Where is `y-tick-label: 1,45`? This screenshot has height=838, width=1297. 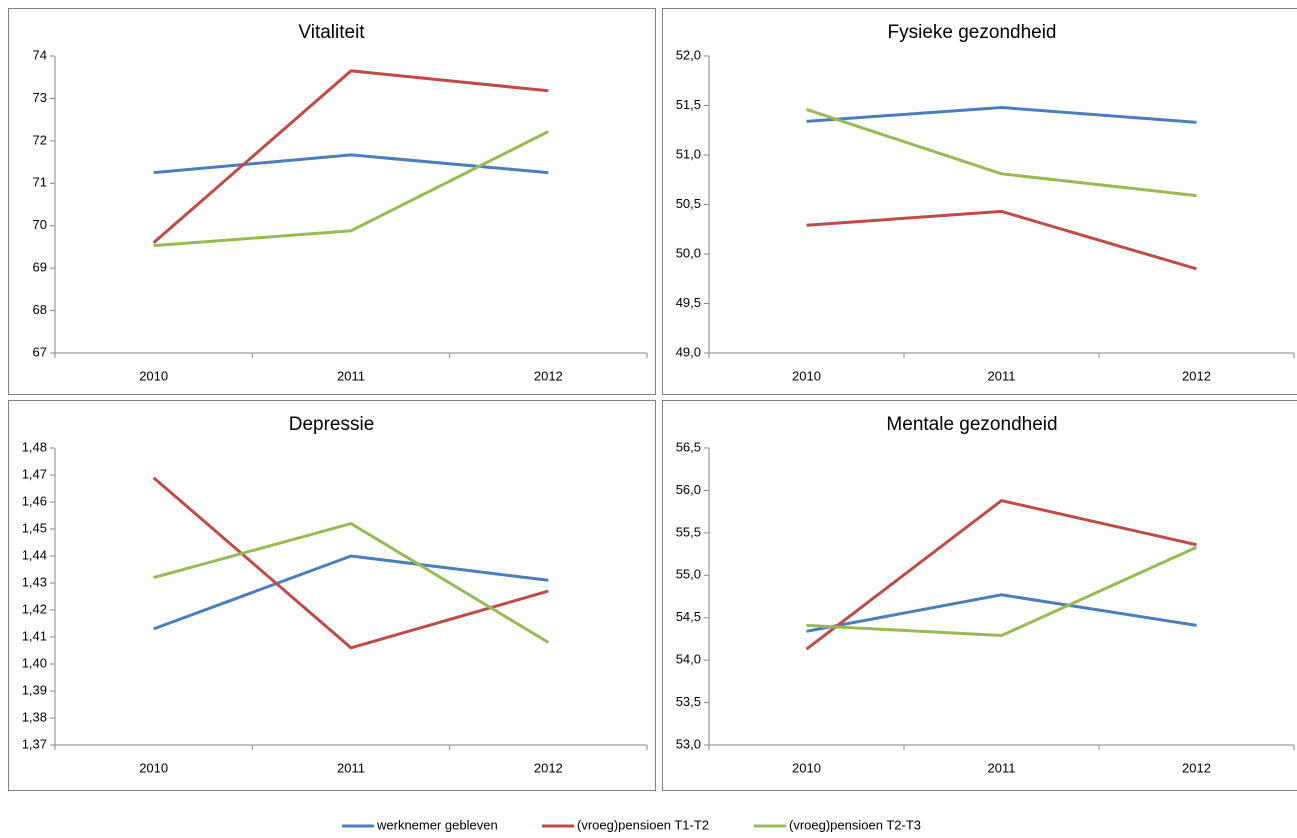
y-tick-label: 1,45 is located at coordinates (34, 527).